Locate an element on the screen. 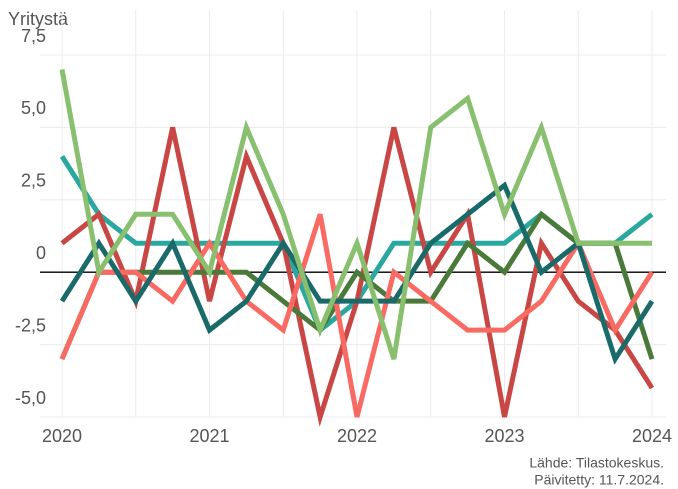 The height and width of the screenshot is (489, 678). y-tick-label: -5,0 is located at coordinates (30, 398).